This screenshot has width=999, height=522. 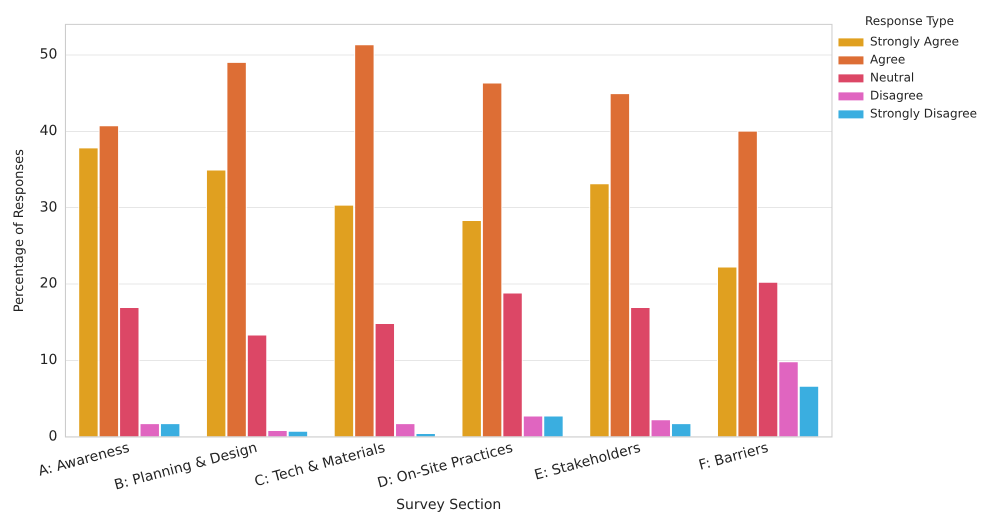 What do you see at coordinates (924, 113) in the screenshot?
I see `legend-label: Strongly Disagree` at bounding box center [924, 113].